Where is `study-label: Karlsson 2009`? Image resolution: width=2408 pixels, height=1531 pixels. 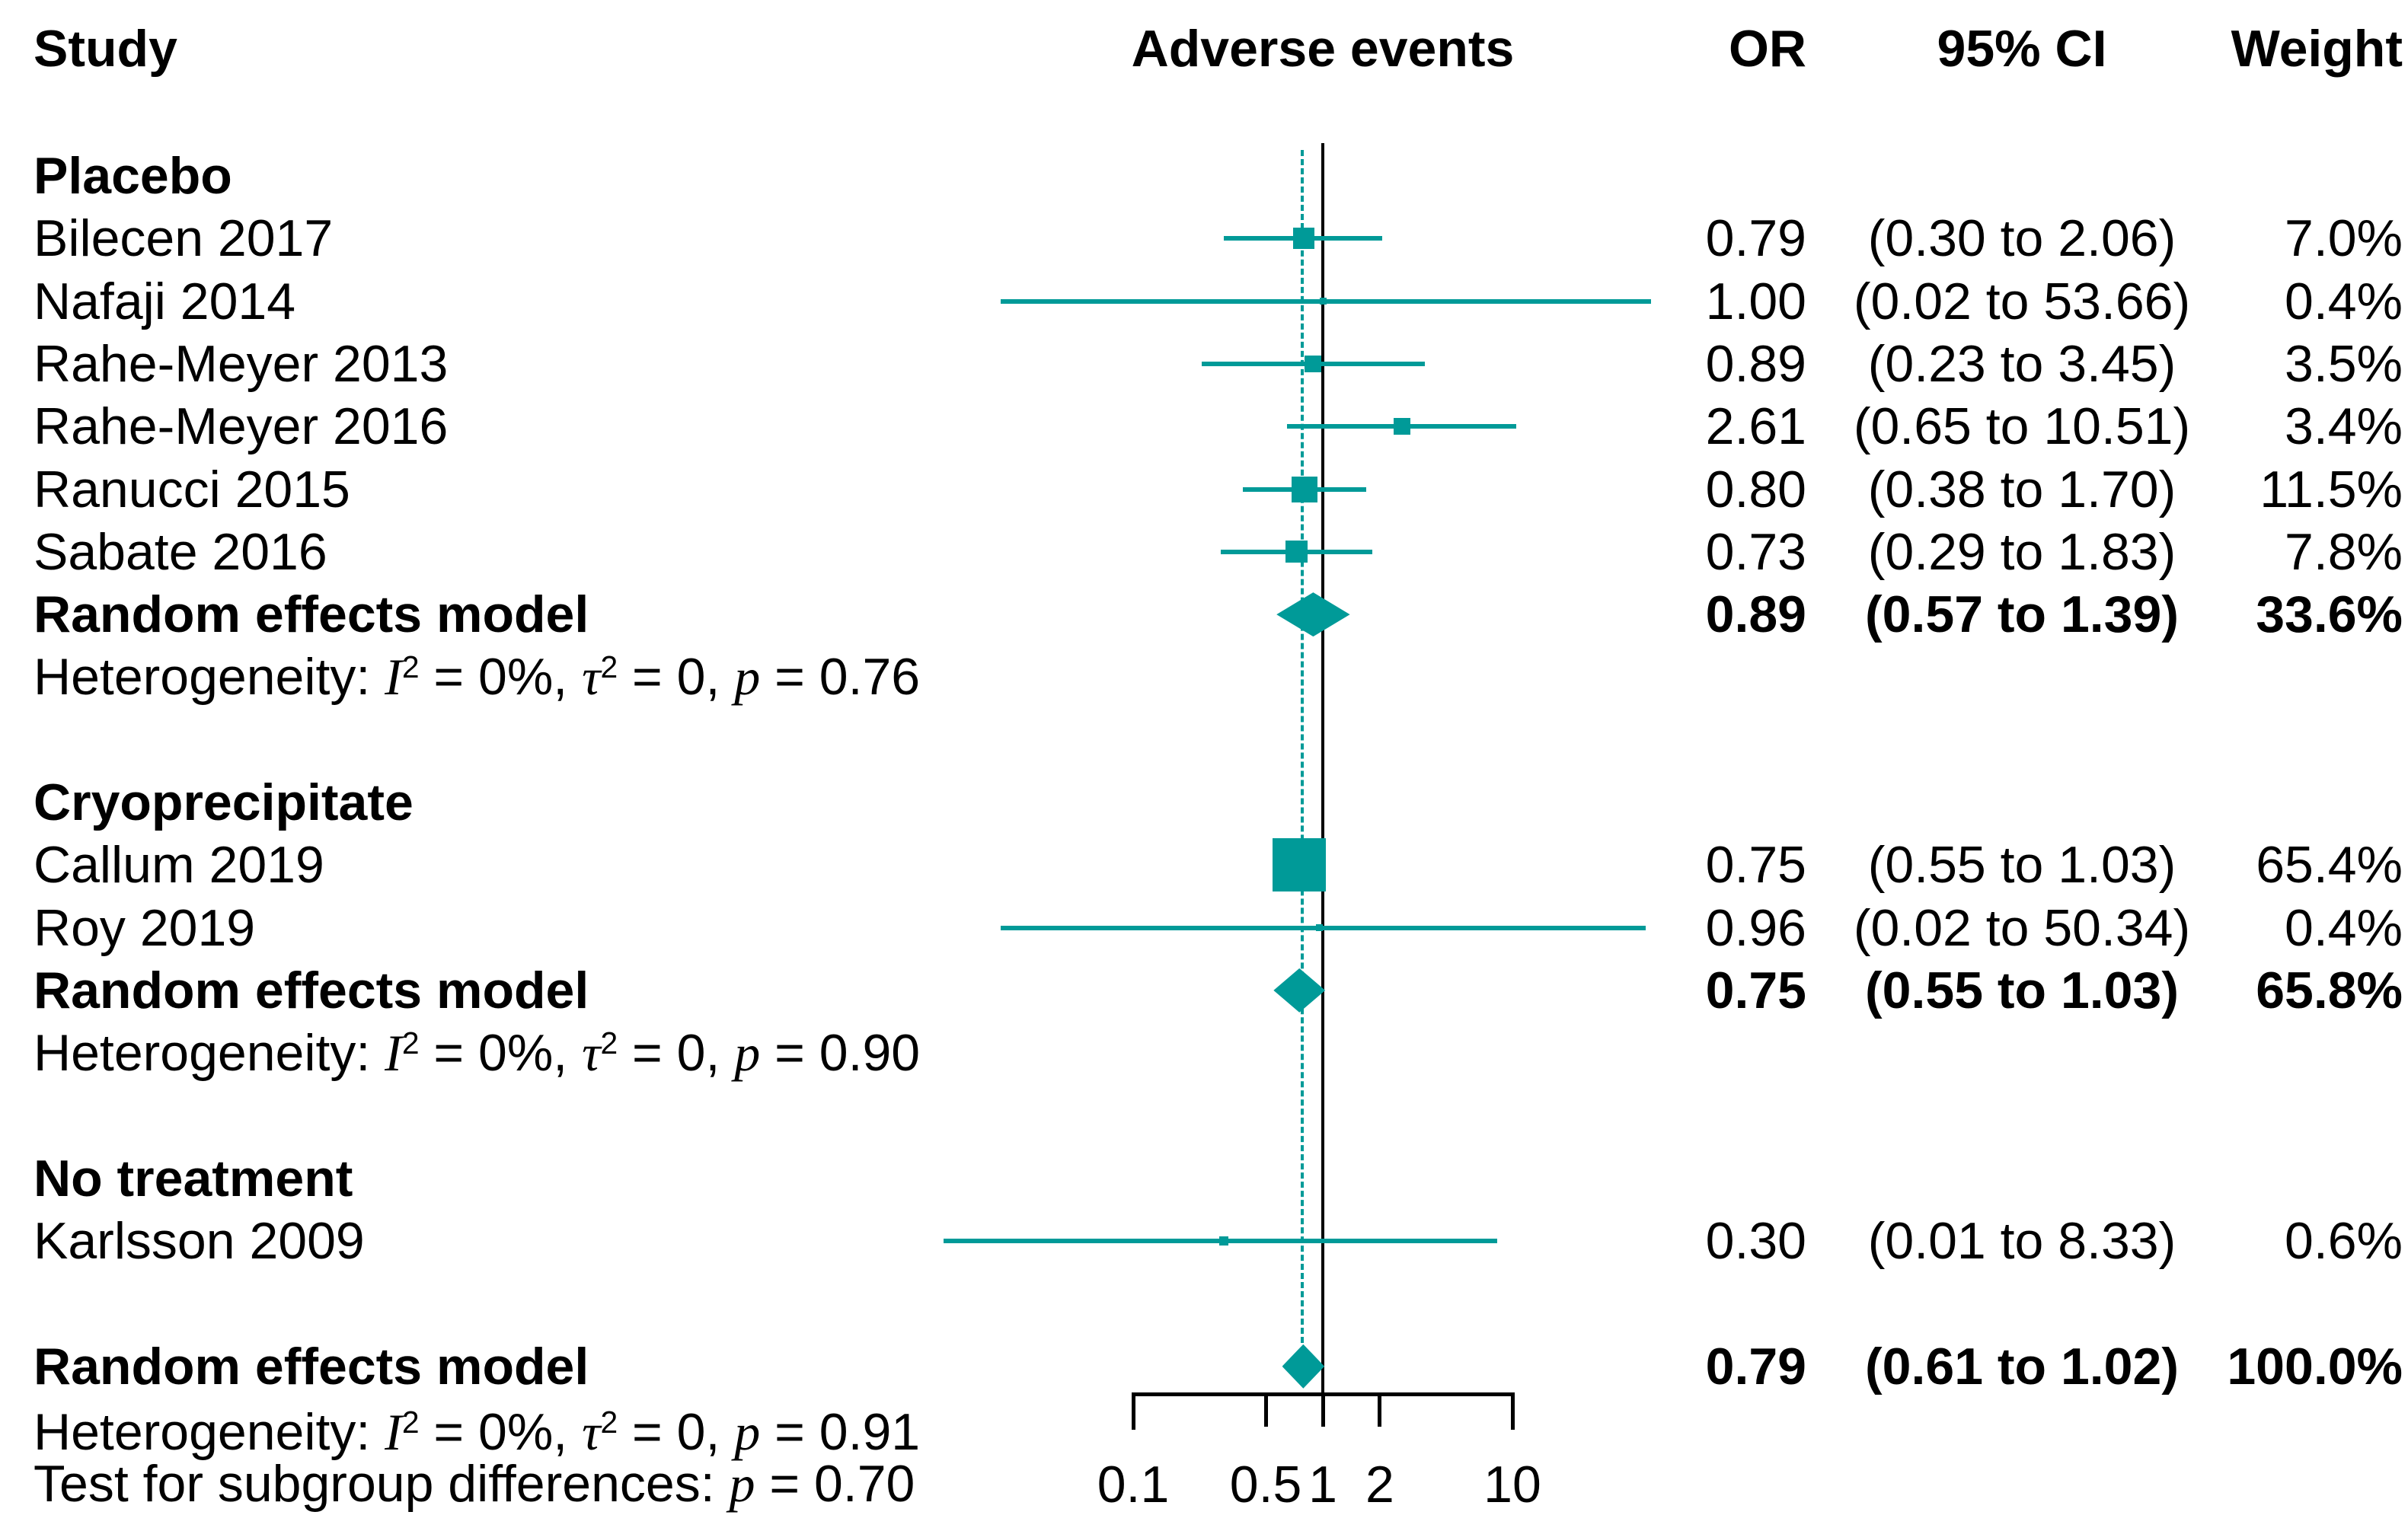
study-label: Karlsson 2009 is located at coordinates (200, 1242).